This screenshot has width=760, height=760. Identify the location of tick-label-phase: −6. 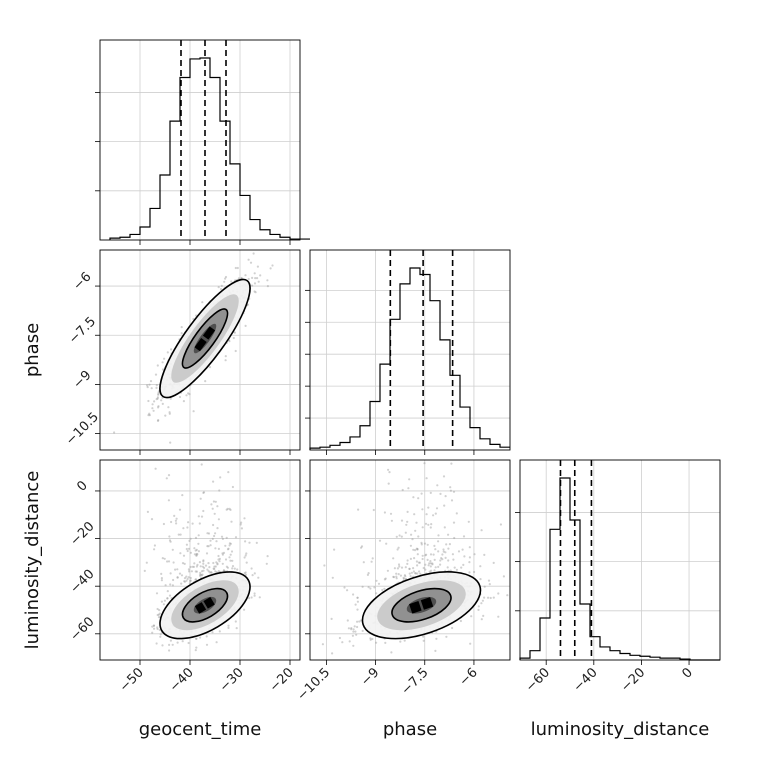
(469, 677).